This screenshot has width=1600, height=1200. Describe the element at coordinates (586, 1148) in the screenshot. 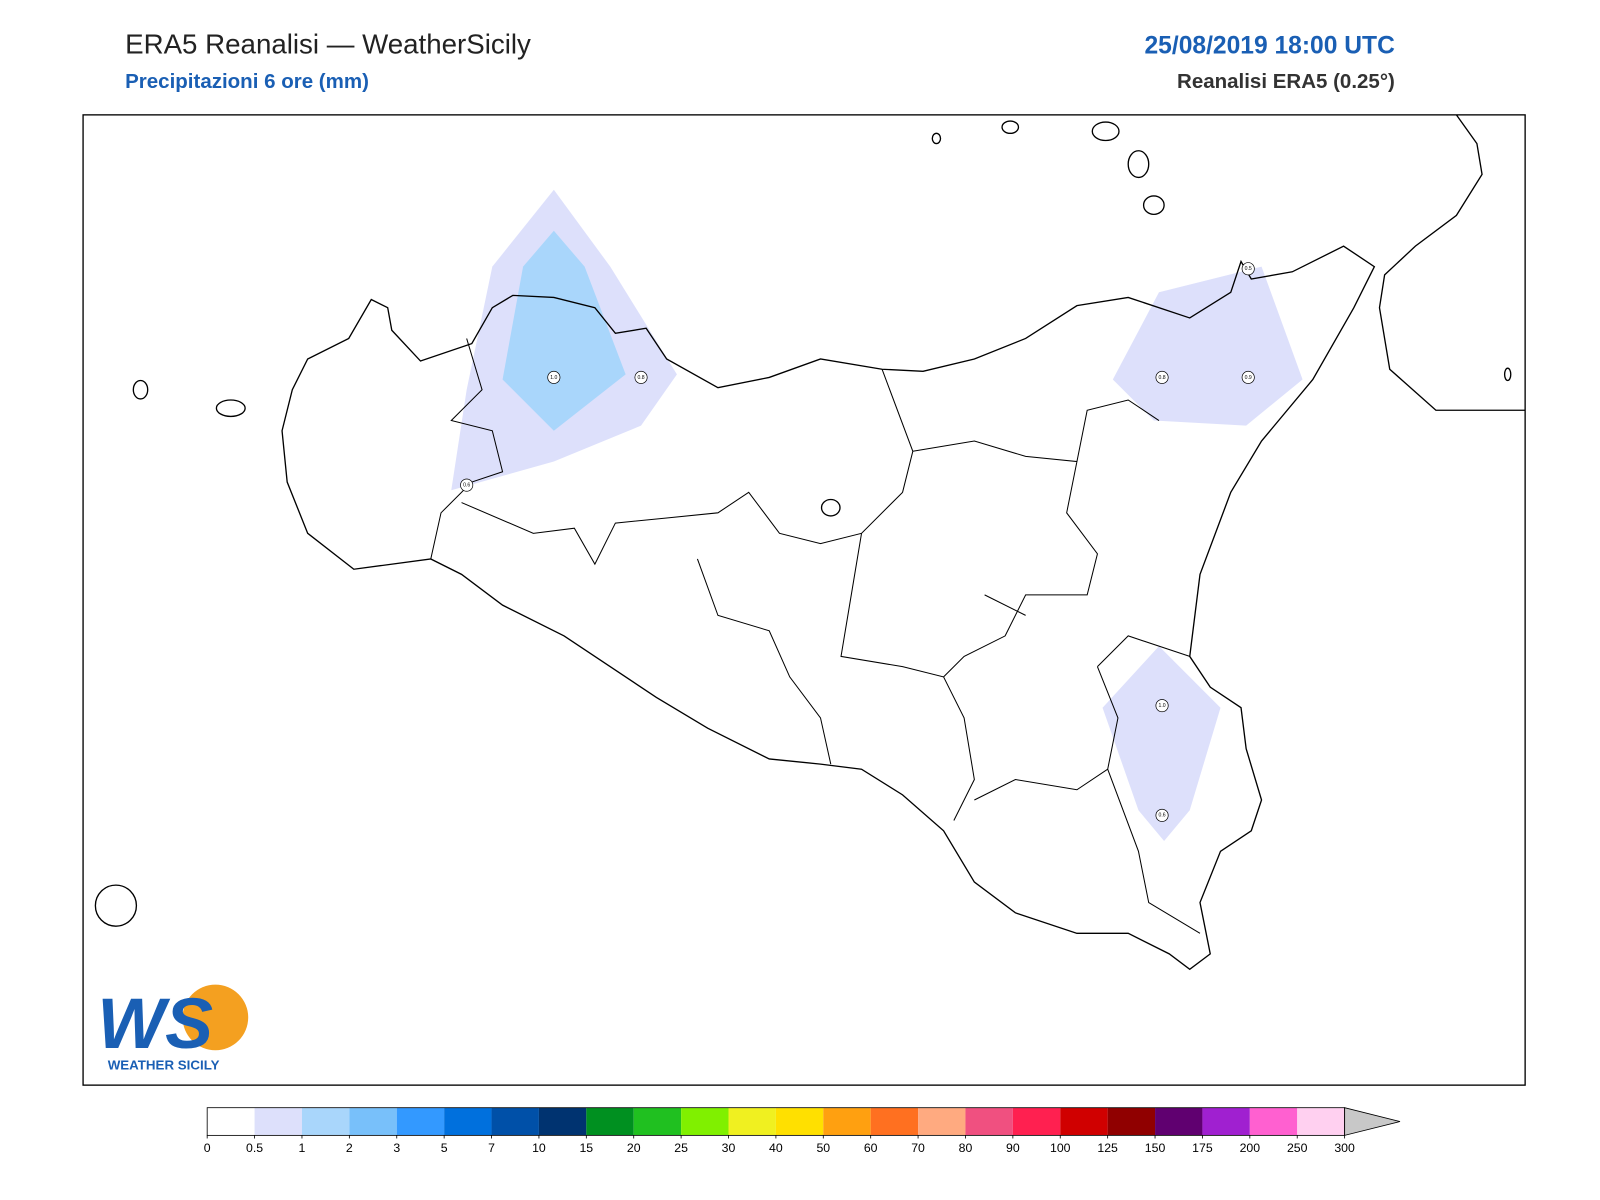

I see `colorbar-tick-label: 15` at that location.